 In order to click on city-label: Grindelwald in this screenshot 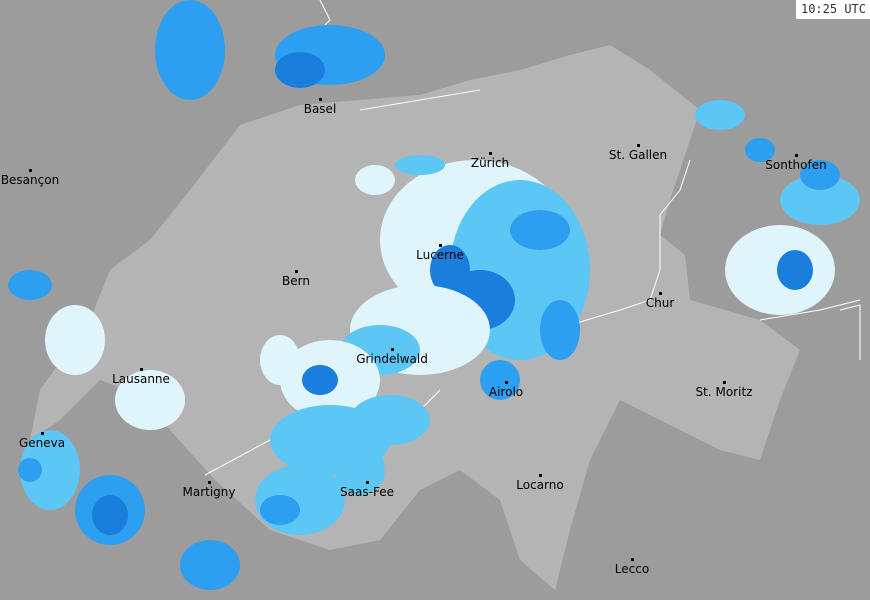, I will do `click(392, 359)`.